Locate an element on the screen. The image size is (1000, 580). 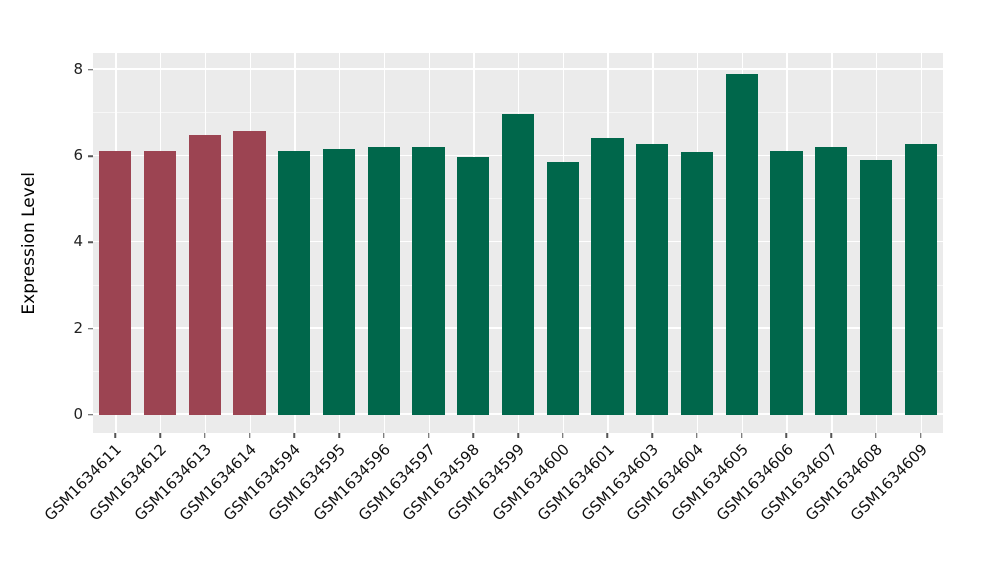
y-axis-label: Expression Level is located at coordinates (29, 243).